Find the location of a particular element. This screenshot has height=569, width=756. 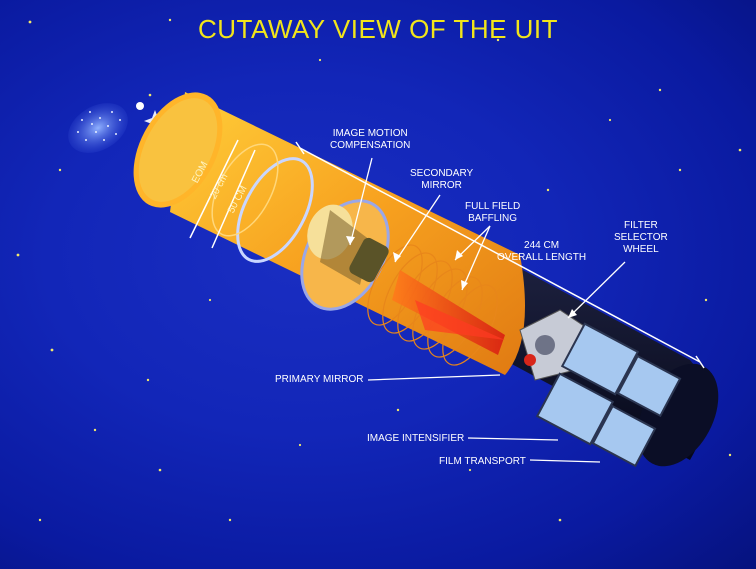

label-line: SECONDARY is located at coordinates (442, 173).